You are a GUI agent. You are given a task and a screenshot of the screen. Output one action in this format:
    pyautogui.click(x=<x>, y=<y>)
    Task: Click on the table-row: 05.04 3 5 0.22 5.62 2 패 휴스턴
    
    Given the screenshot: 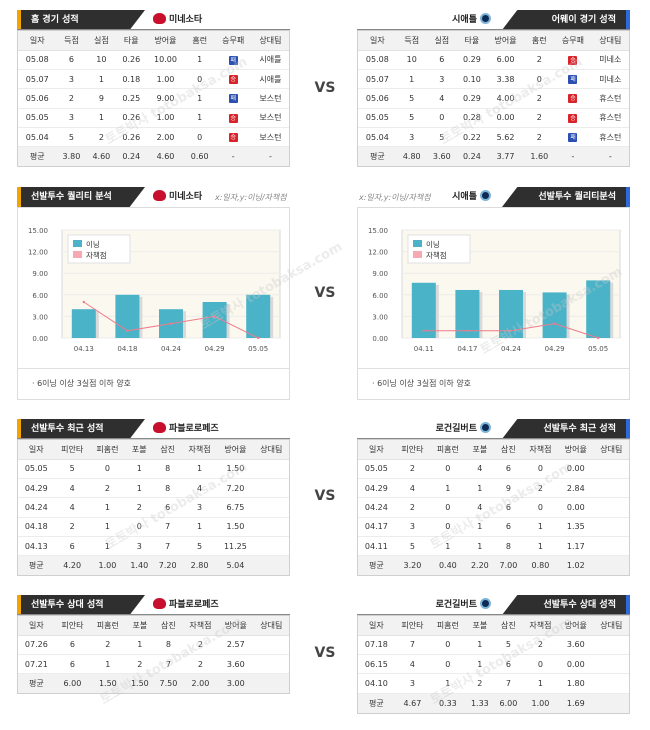 What is the action you would take?
    pyautogui.click(x=493, y=137)
    